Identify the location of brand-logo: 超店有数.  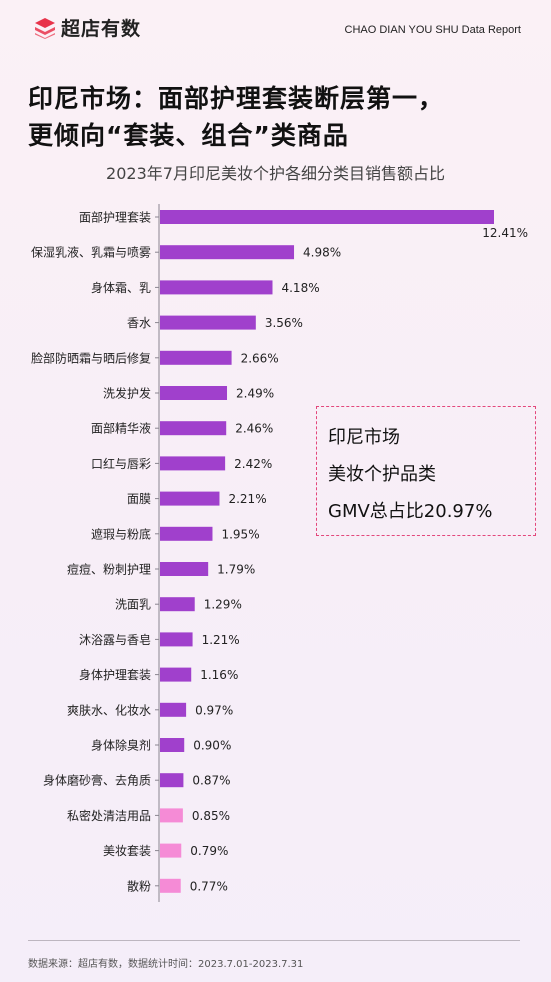
(87, 27).